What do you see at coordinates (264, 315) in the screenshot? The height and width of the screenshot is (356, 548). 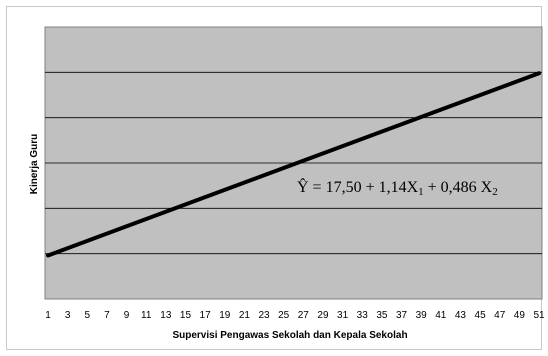 I see `x-tick-label: 23` at bounding box center [264, 315].